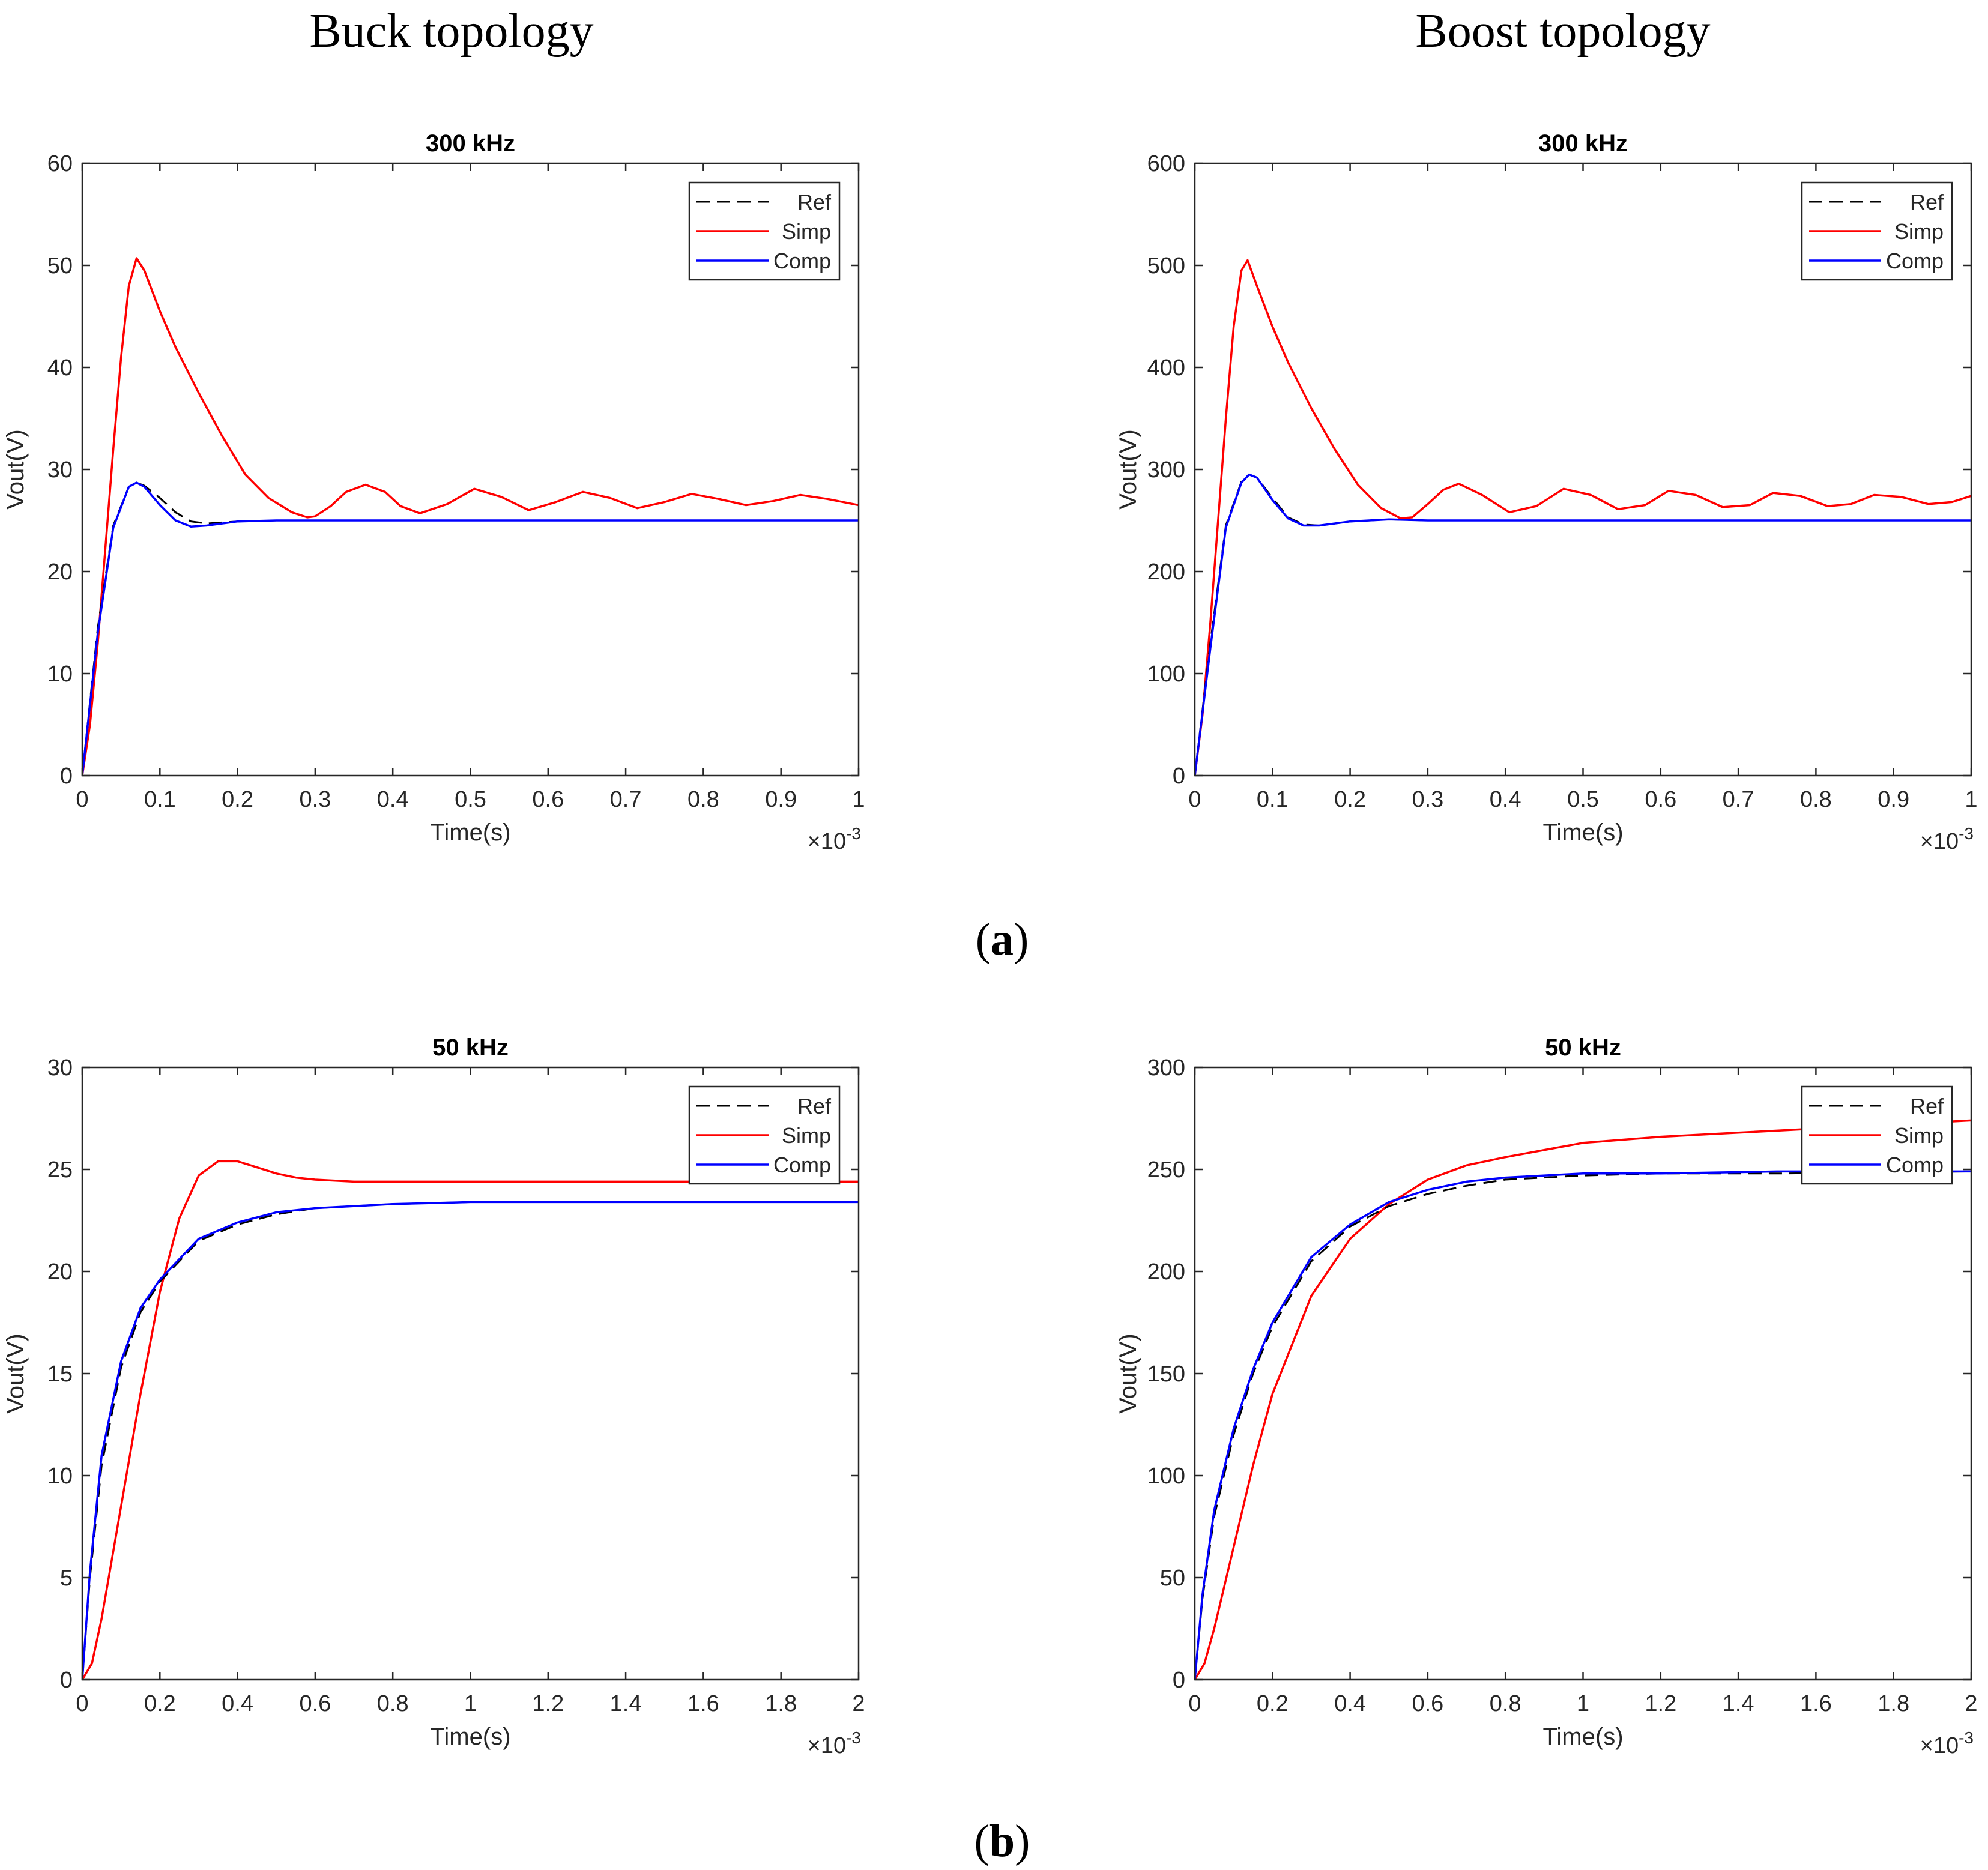  I want to click on caption-a: (a), so click(1002, 939).